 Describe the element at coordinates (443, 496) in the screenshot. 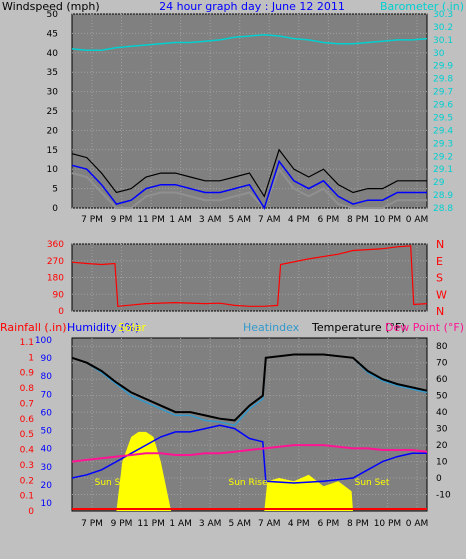

I see `temperature-tick-label: -10` at that location.